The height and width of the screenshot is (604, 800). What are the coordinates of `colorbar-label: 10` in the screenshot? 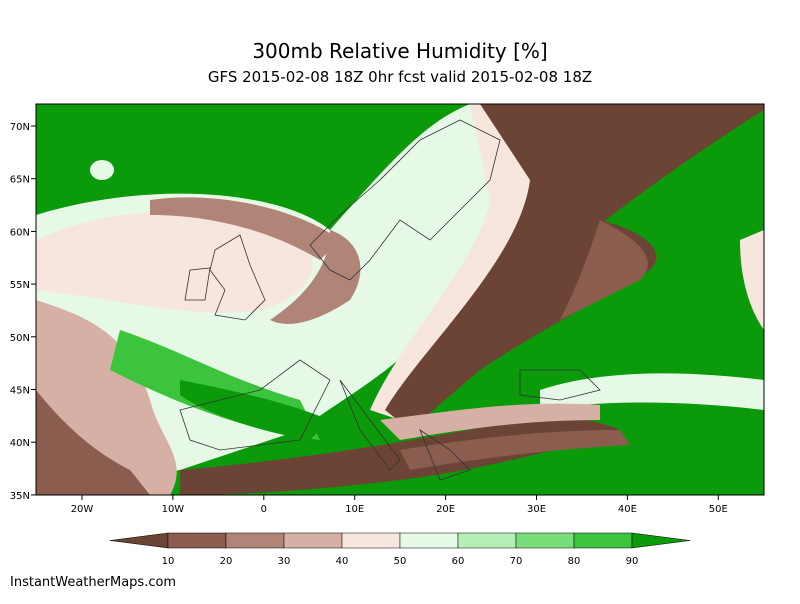 It's located at (168, 561).